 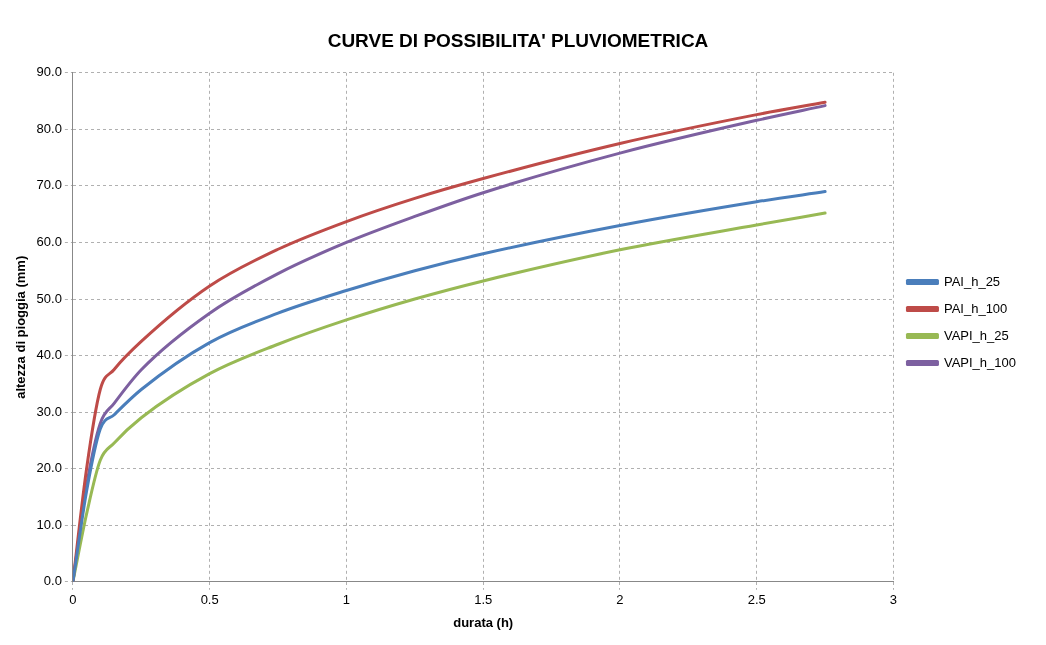 What do you see at coordinates (49, 72) in the screenshot?
I see `y-tick-label: 90.0` at bounding box center [49, 72].